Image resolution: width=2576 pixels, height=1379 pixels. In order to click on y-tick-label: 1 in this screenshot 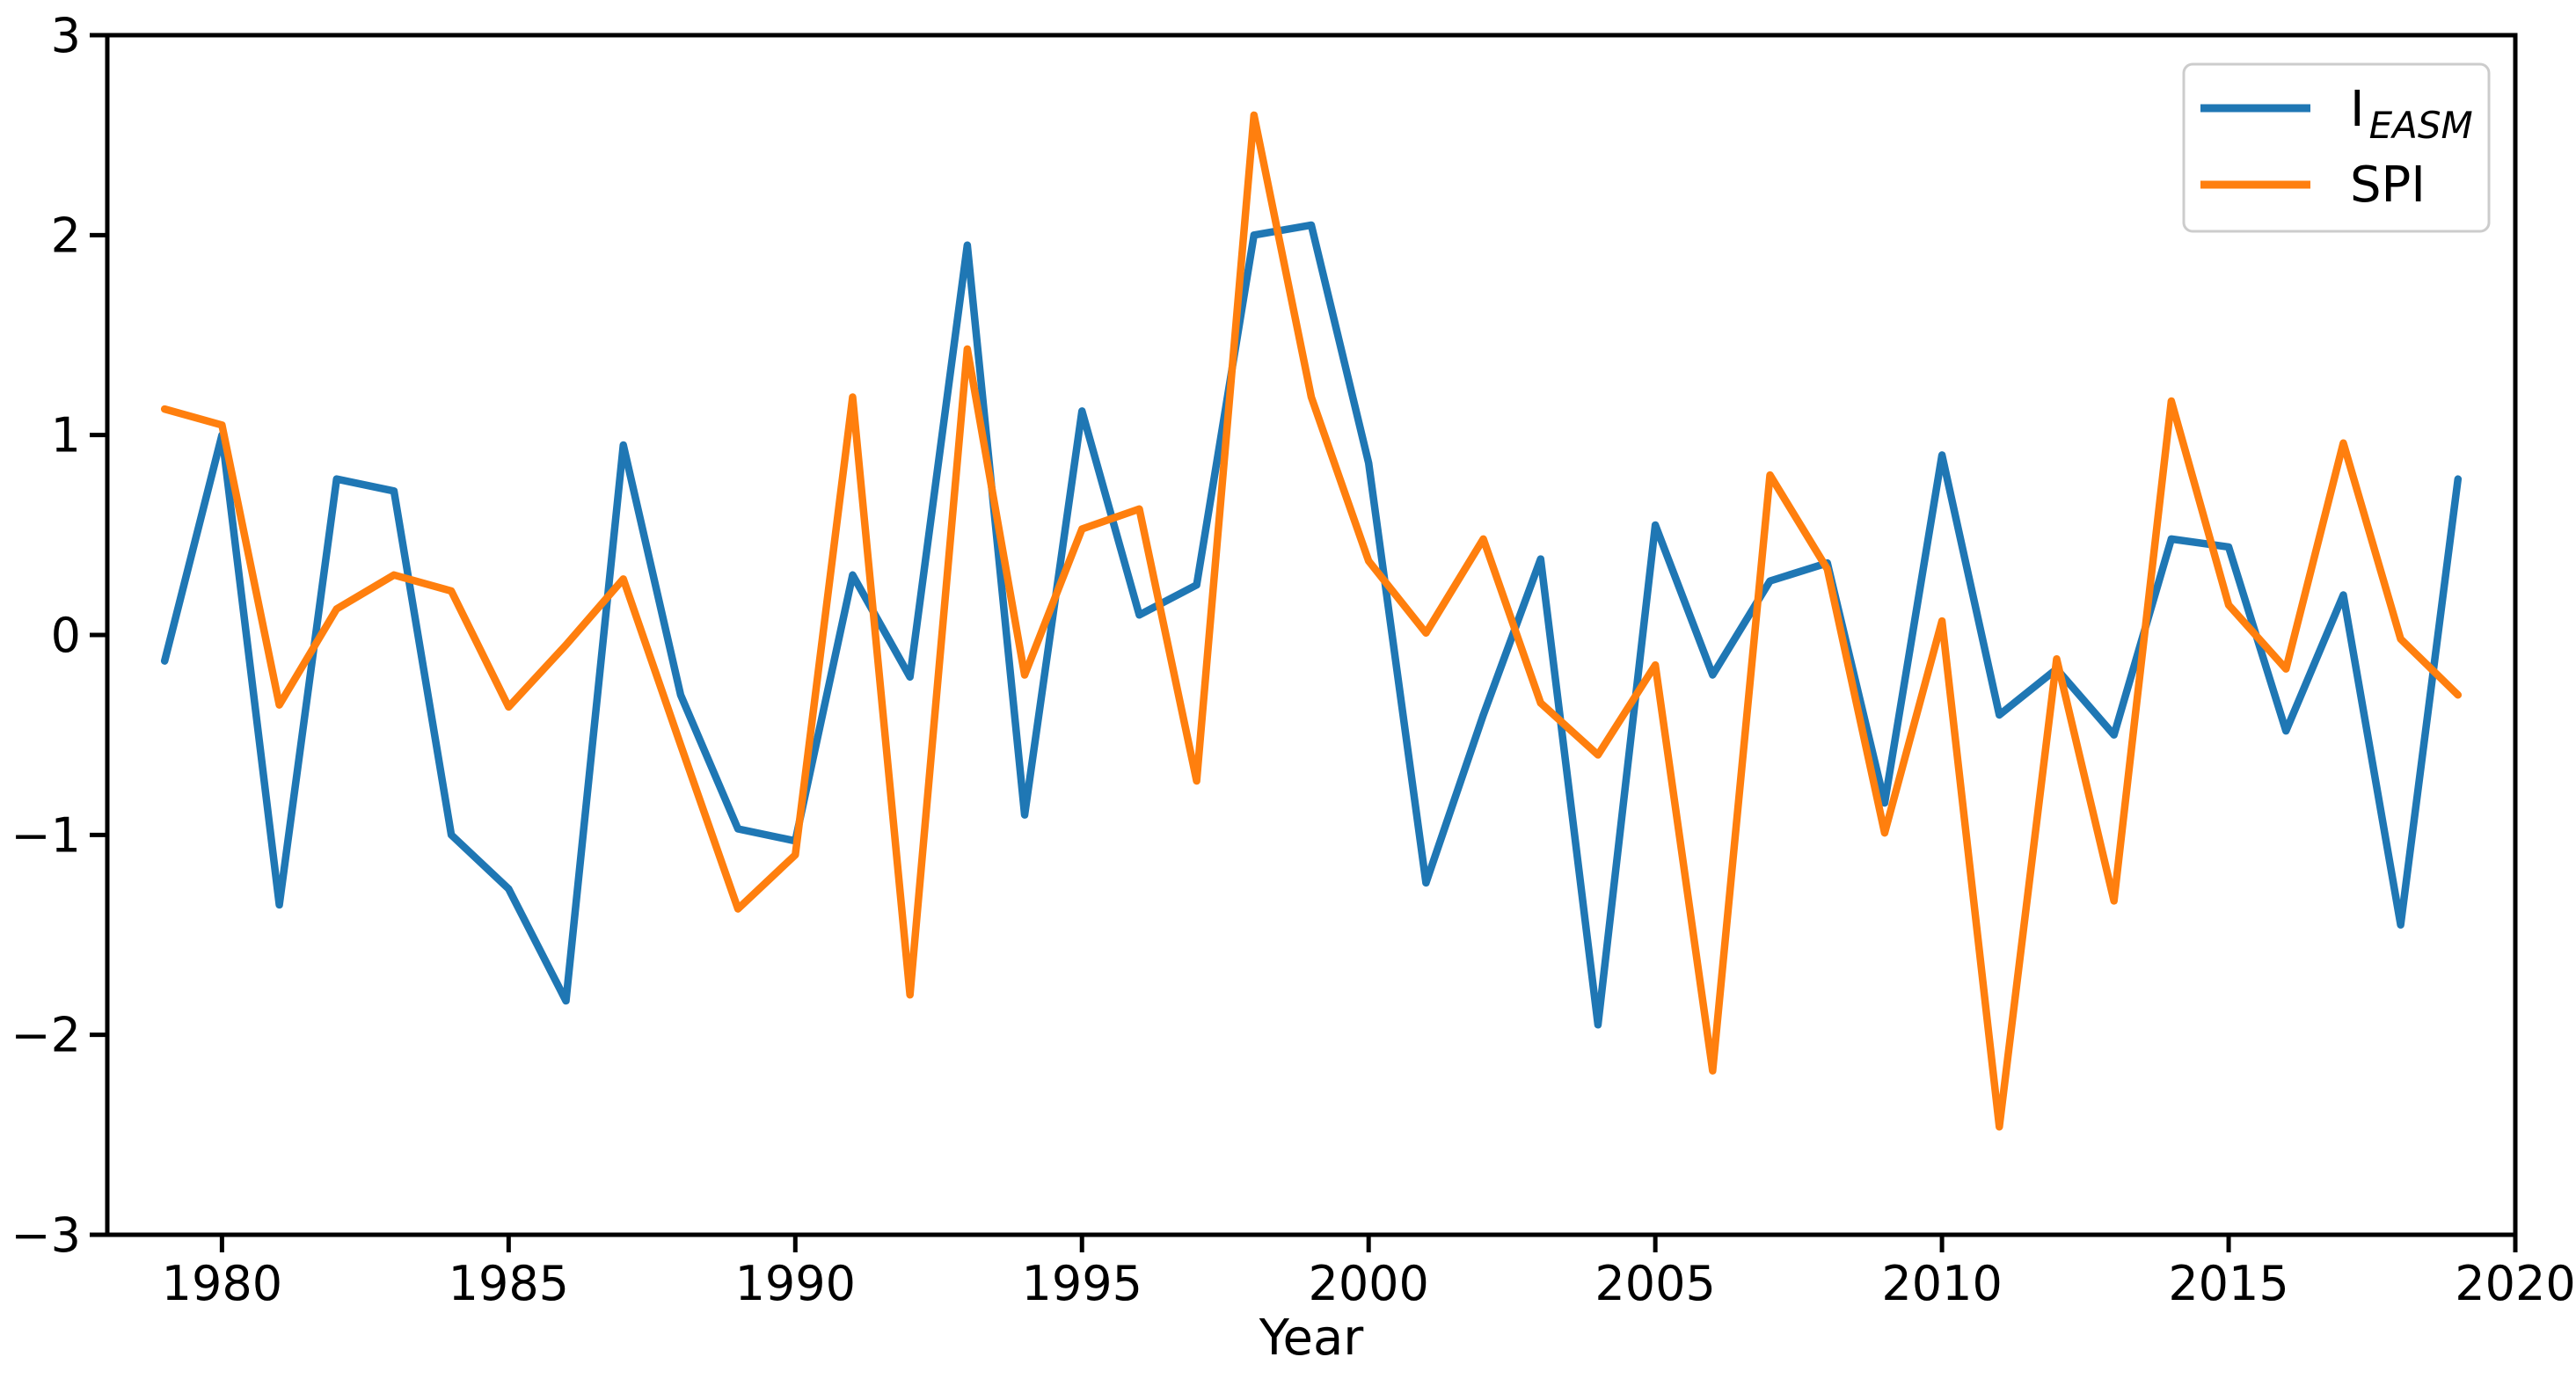, I will do `click(66, 435)`.